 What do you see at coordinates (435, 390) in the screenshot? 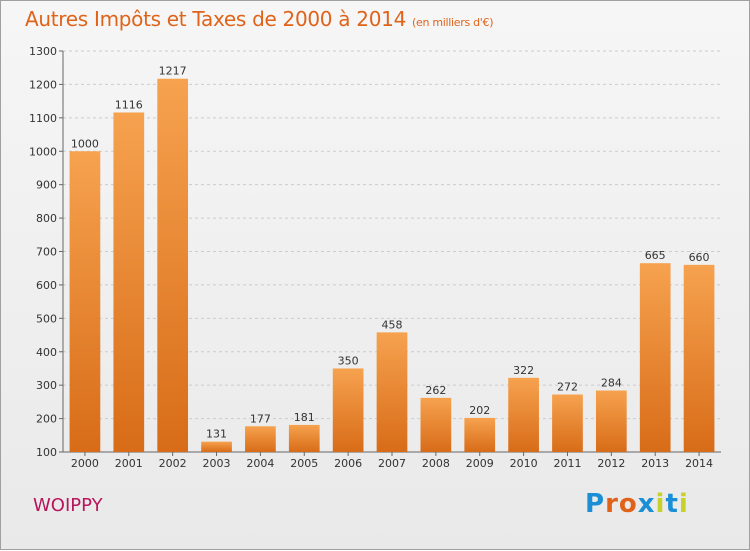
I see `bar-value-label: 262` at bounding box center [435, 390].